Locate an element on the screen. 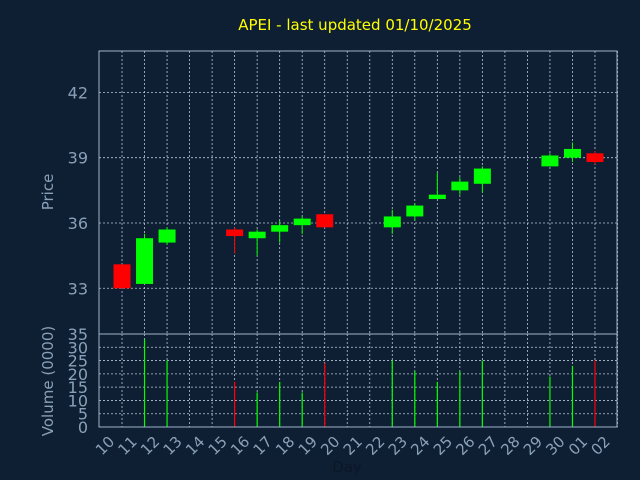 This screenshot has width=640, height=480. volume-tick-label: 5 is located at coordinates (83, 414).